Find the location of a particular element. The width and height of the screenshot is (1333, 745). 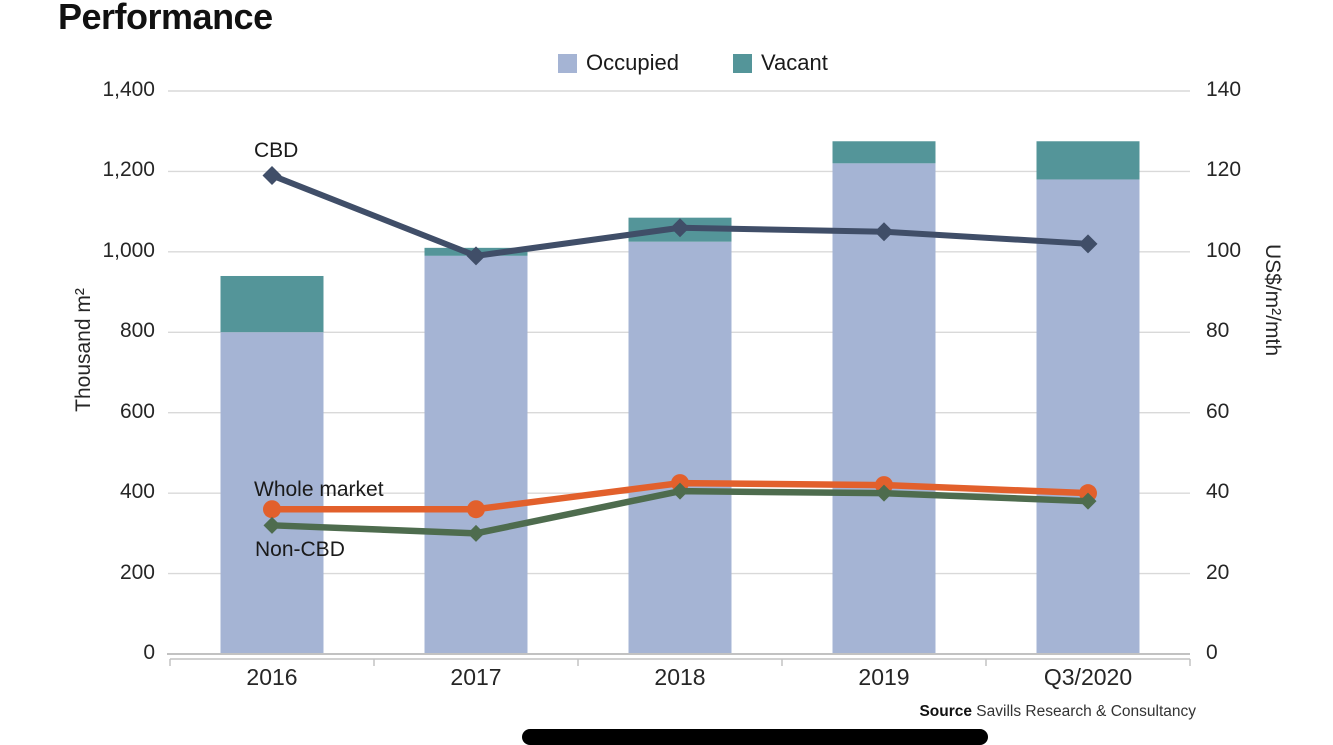

bar-vacant-2016 is located at coordinates (272, 304).